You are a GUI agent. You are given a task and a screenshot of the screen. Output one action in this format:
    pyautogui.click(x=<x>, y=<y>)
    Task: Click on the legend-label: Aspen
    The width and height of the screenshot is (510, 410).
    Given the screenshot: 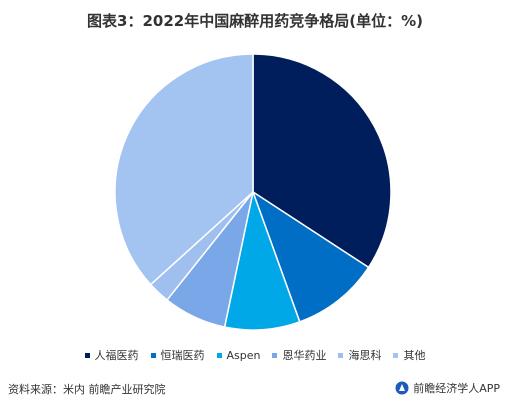 What is the action you would take?
    pyautogui.click(x=243, y=355)
    